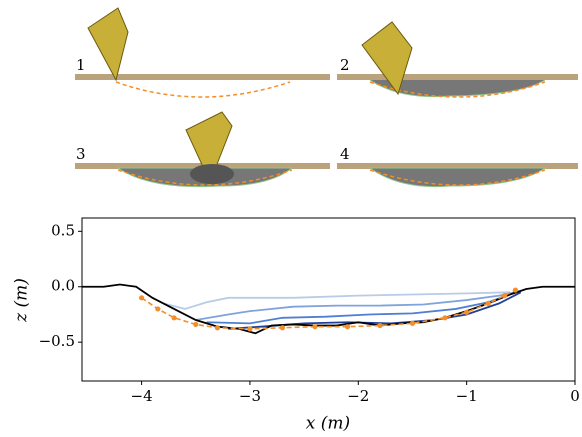  Describe the element at coordinates (81, 65) in the screenshot. I see `panel-label: 1` at that location.